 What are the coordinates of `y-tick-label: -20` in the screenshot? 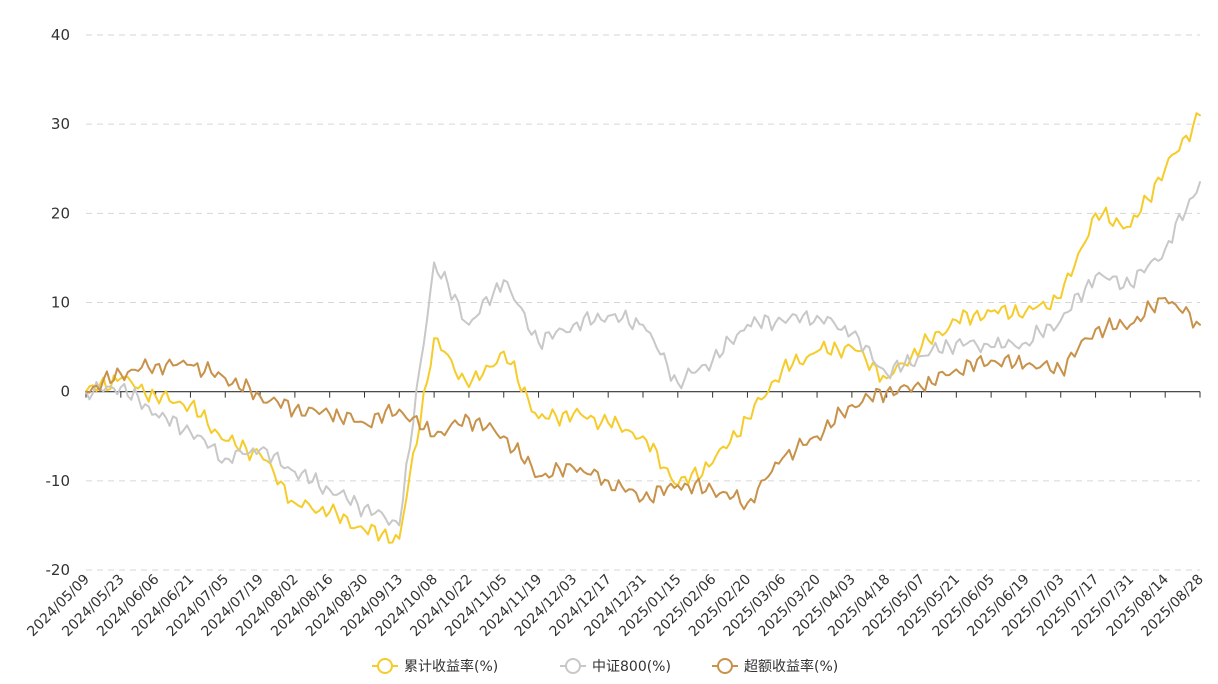 It's located at (58, 570).